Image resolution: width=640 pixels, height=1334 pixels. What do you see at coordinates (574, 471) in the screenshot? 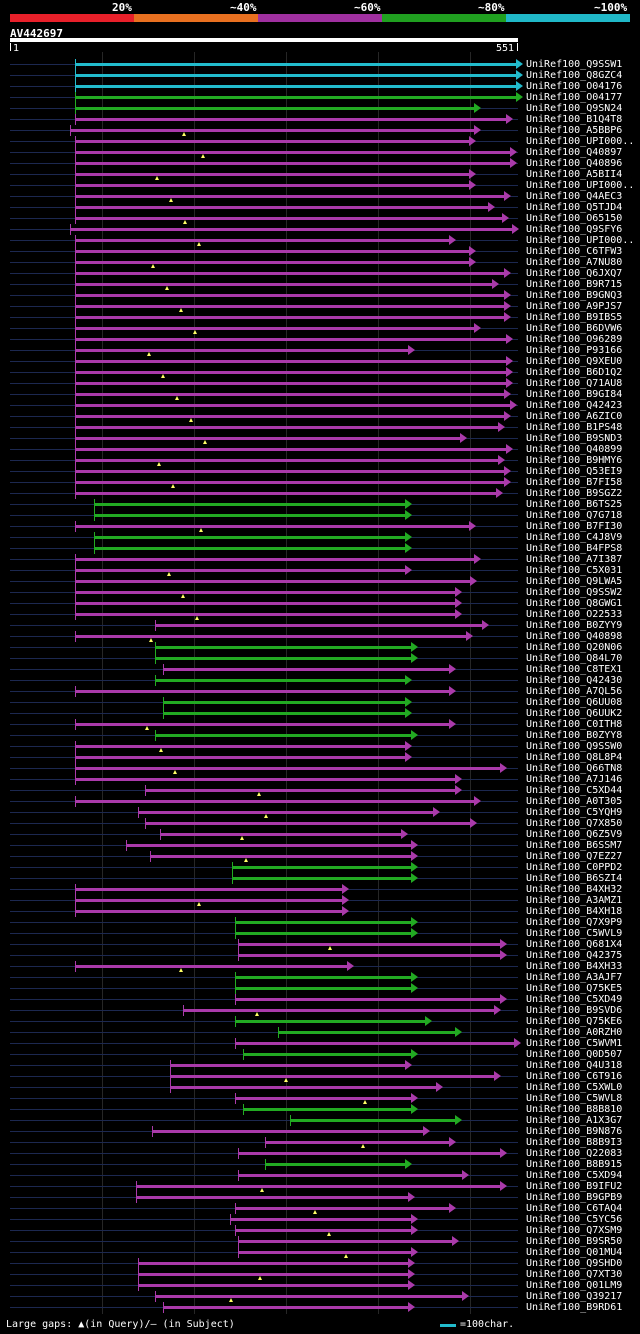
I see `hit-label: UniRef100_Q53EI9` at bounding box center [574, 471].